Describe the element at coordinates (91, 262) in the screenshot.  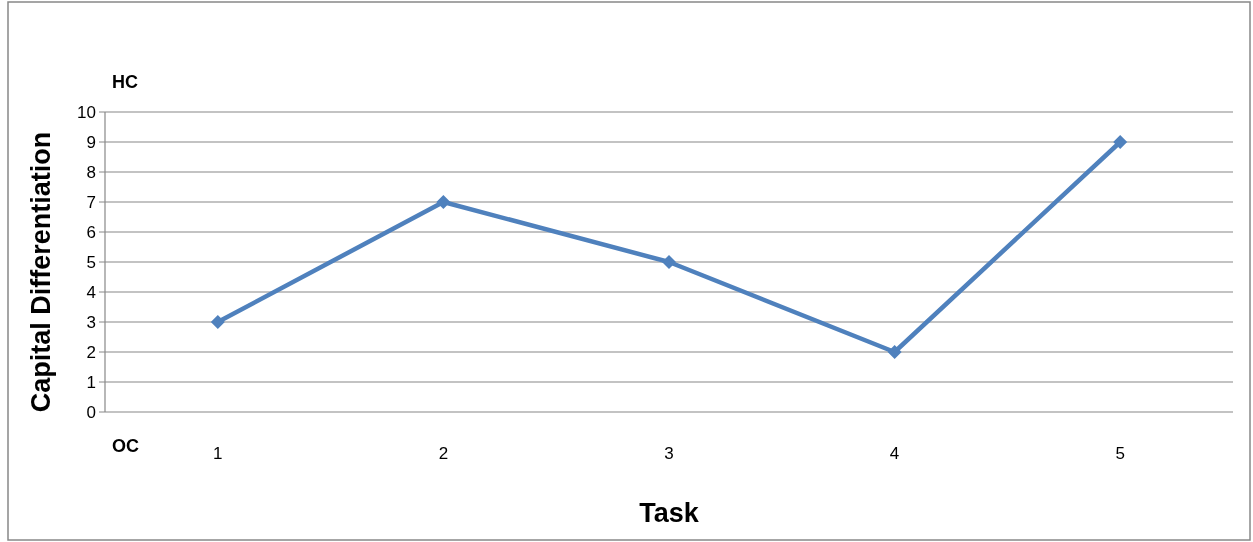
I see `y-tick-label: 5` at that location.